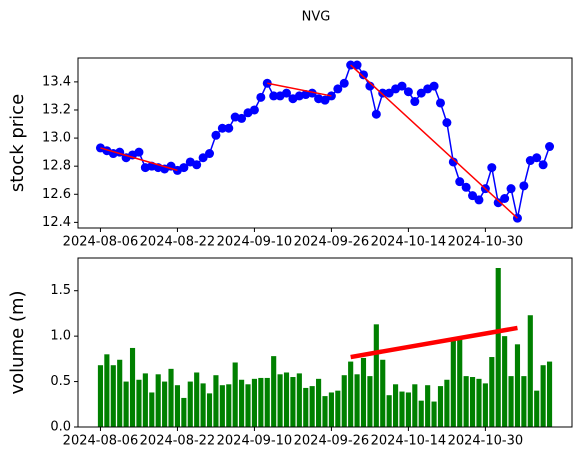  Describe the element at coordinates (178, 441) in the screenshot. I see `x-tick-label: 2024-08-22` at that location.